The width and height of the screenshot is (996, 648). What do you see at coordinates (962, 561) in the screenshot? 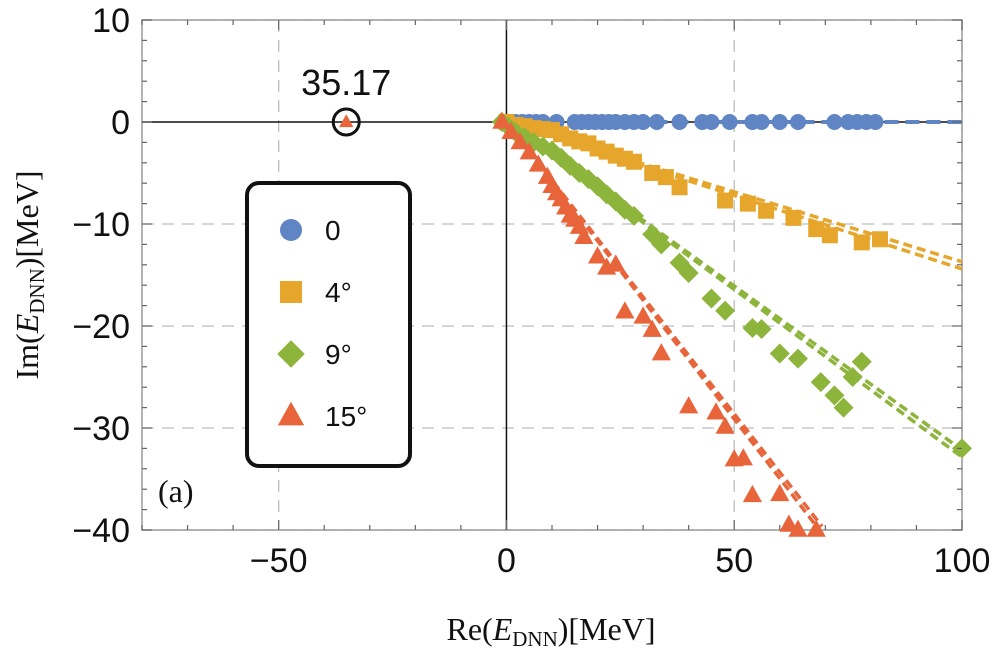
I see `x-tick-label: 100` at bounding box center [962, 561].